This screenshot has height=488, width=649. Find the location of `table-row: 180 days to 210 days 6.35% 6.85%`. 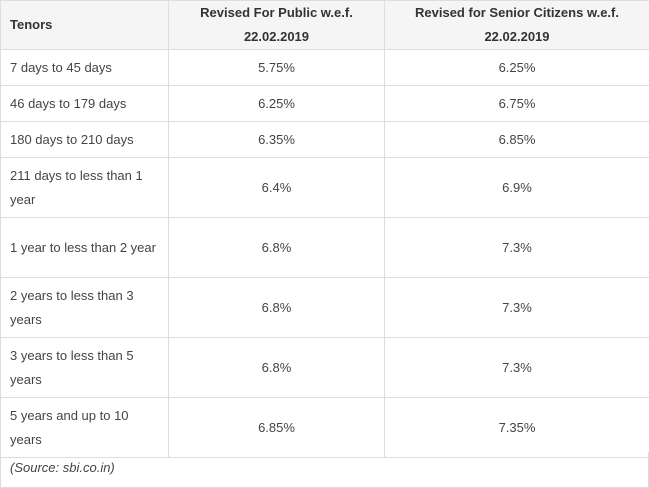

table-row: 180 days to 210 days 6.35% 6.85% is located at coordinates (324, 139).